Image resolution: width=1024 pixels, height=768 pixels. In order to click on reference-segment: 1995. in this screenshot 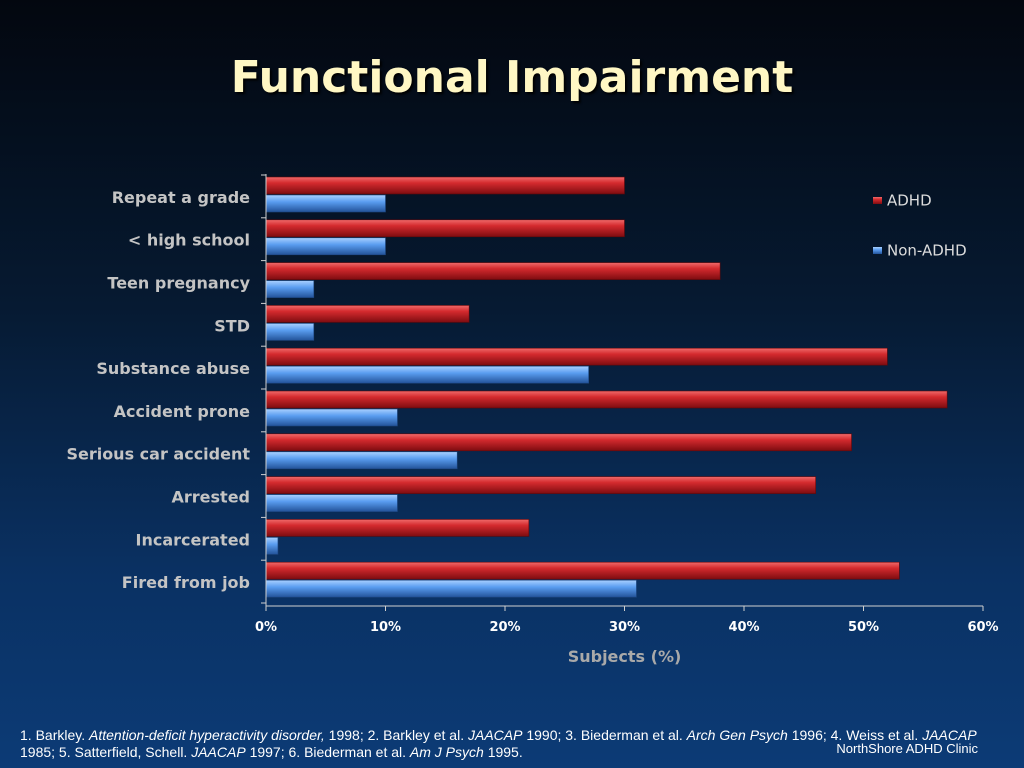, I will do `click(503, 752)`.